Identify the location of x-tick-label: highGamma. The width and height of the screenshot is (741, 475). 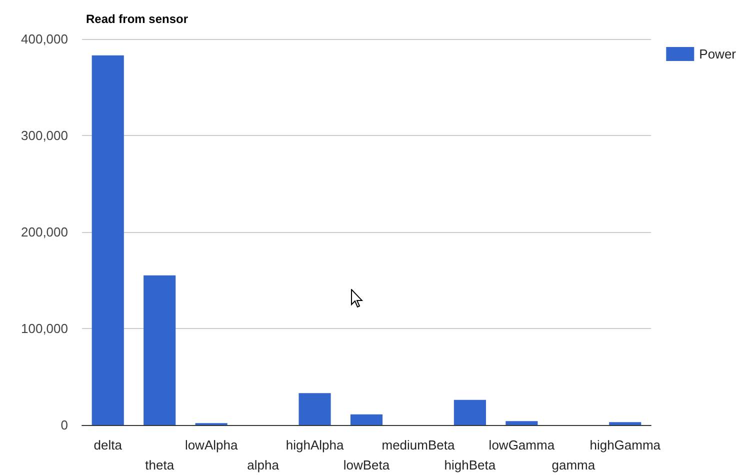
(626, 445).